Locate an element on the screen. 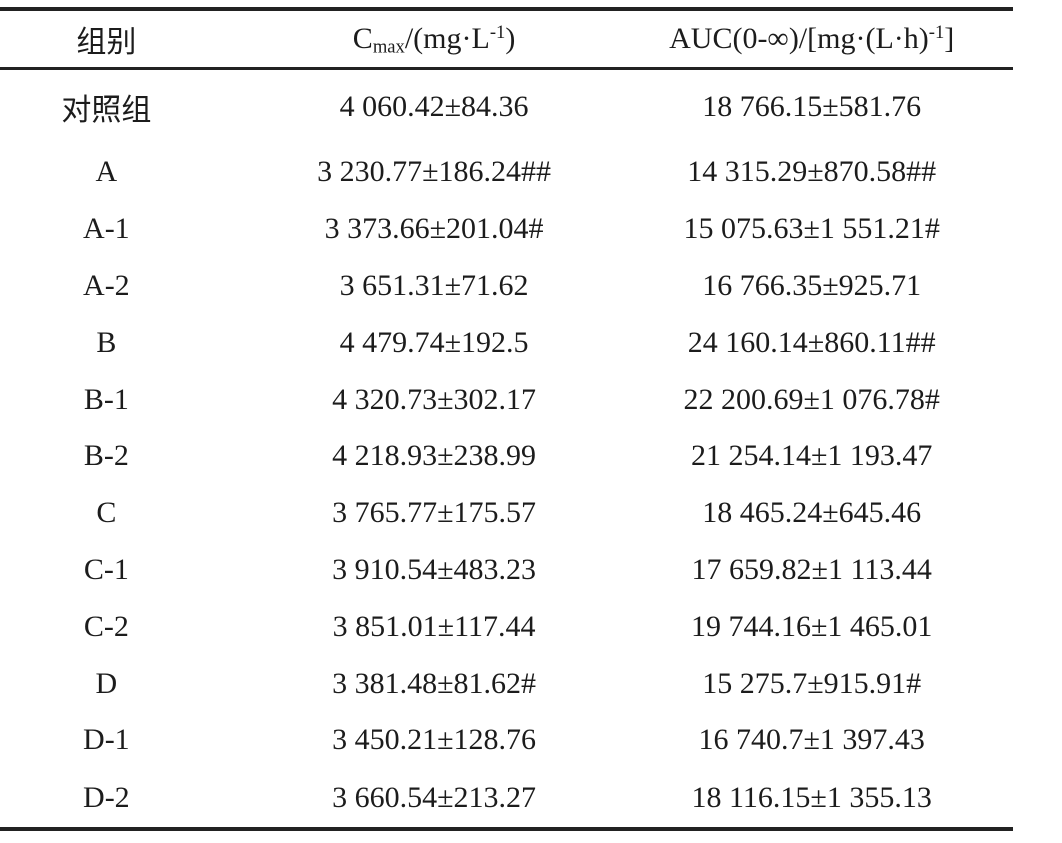 The width and height of the screenshot is (1062, 843). table-row: B-2 4 218.93±238.99 21 254.14±1 193.47 is located at coordinates (506, 456).